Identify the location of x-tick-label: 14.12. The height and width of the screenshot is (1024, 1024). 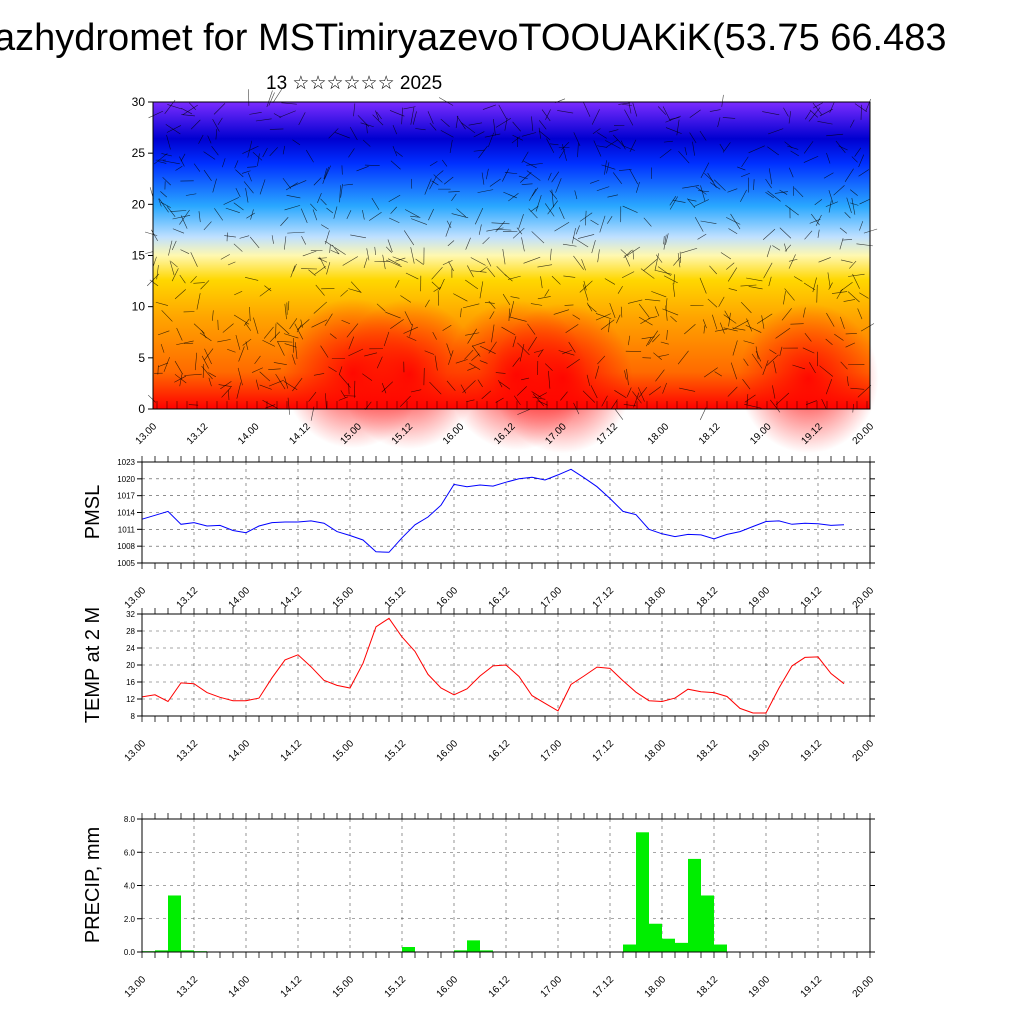
(292, 987).